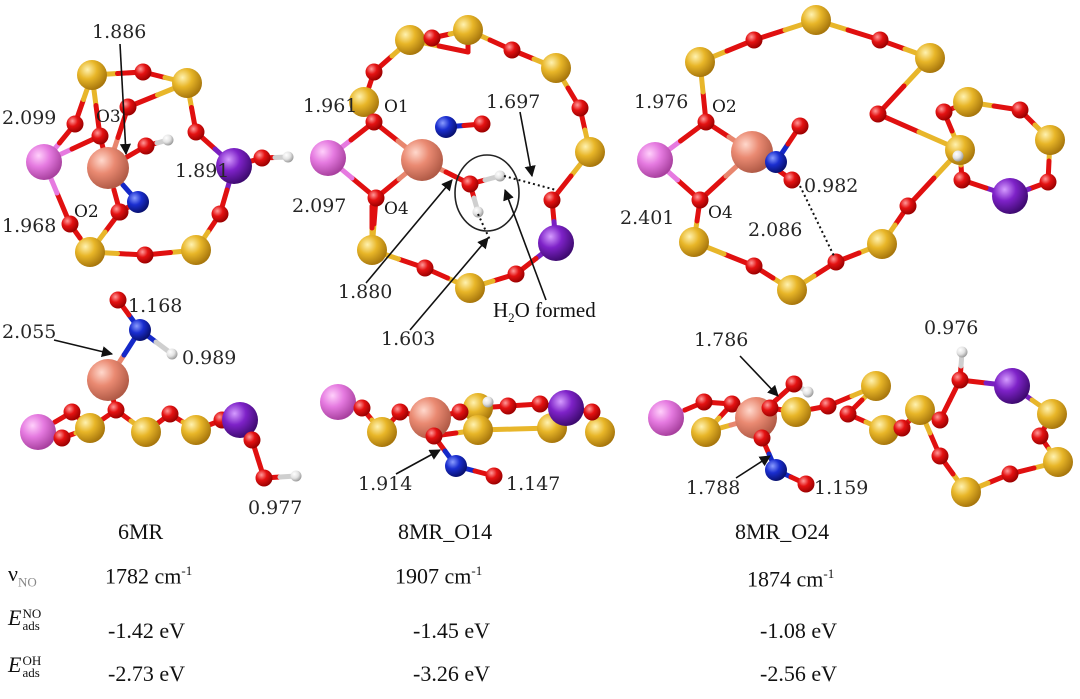 The image size is (1080, 699). What do you see at coordinates (513, 102) in the screenshot?
I see `distance-label: 1.697` at bounding box center [513, 102].